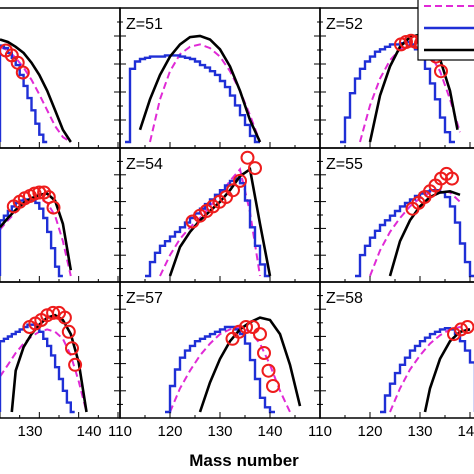  I want to click on panel-2: Z=51, so click(217, 78).